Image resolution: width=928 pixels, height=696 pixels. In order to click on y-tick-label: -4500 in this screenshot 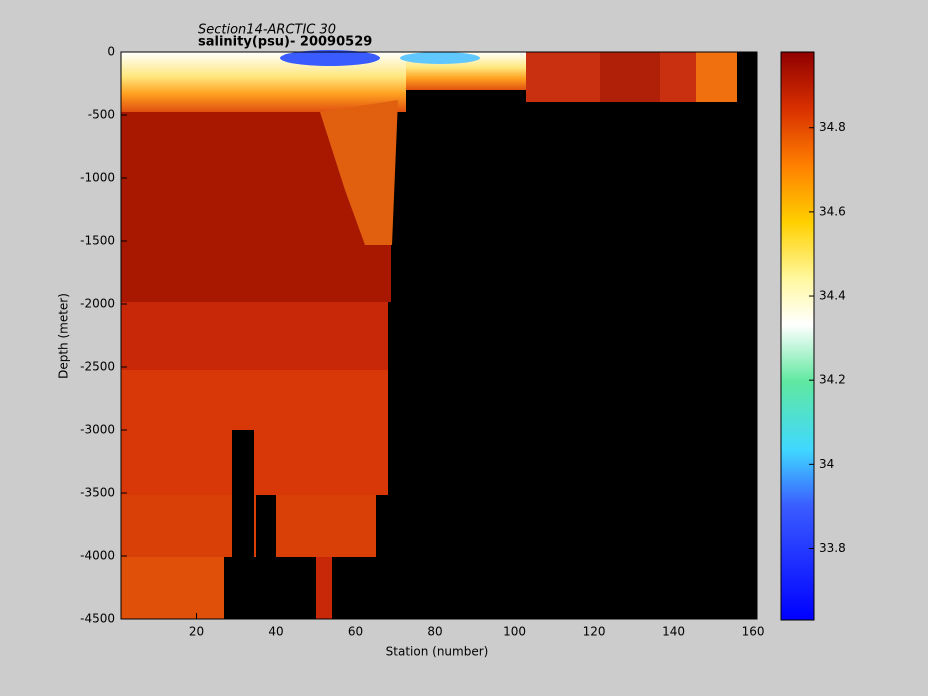, I will do `click(97, 619)`.